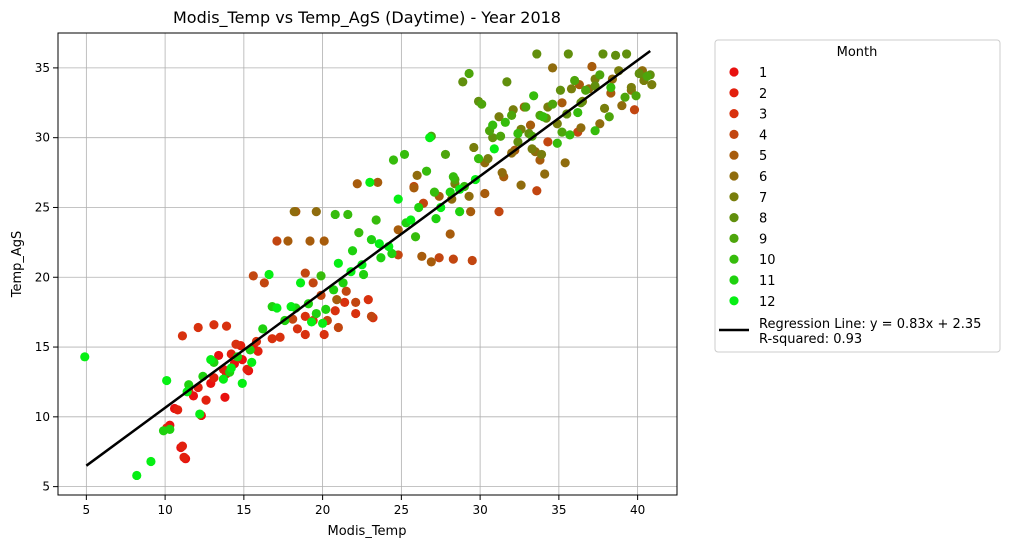  Describe the element at coordinates (767, 281) in the screenshot. I see `legend-label: 11` at that location.